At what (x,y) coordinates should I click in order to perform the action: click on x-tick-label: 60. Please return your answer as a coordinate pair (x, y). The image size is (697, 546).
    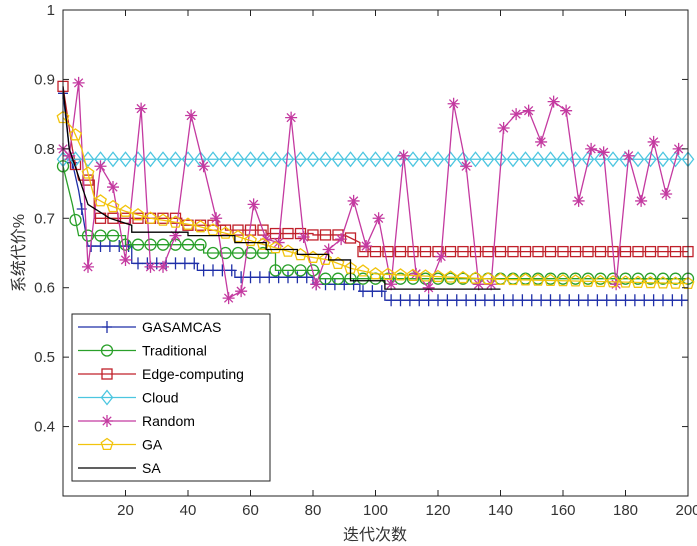
    Looking at the image, I should click on (250, 510).